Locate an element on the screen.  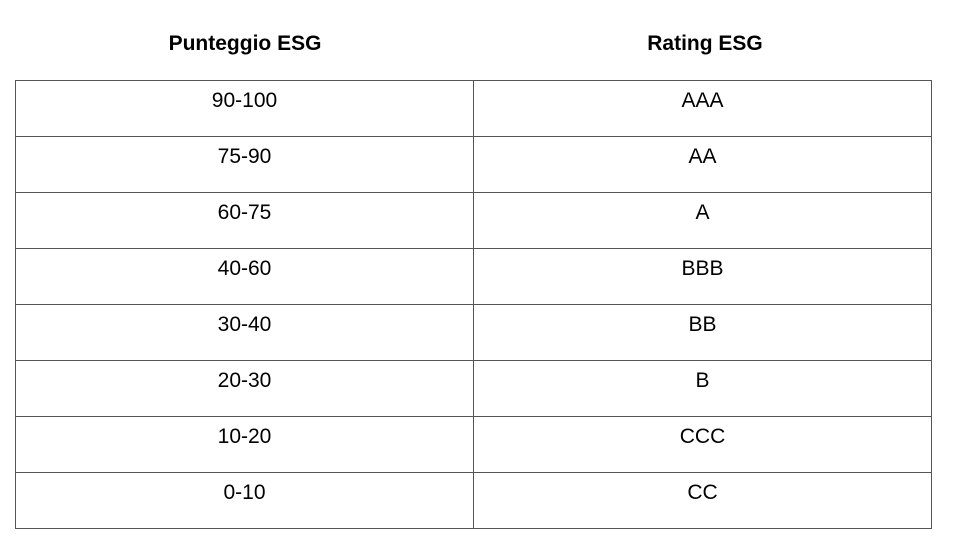
table-row: 30-40 BB is located at coordinates (473, 332).